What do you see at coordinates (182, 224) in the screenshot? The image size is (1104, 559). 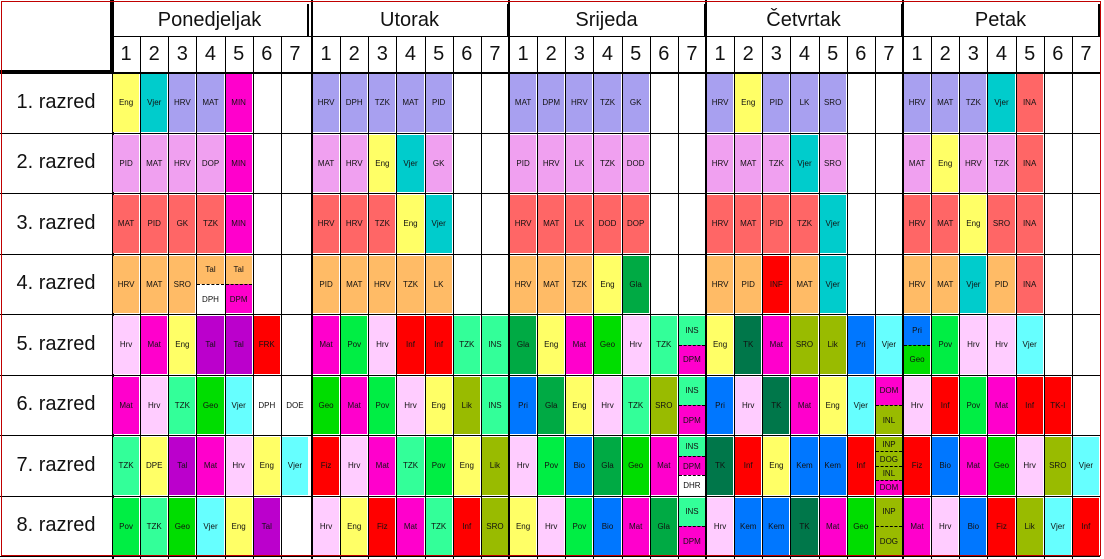 I see `lesson-cell: GK` at bounding box center [182, 224].